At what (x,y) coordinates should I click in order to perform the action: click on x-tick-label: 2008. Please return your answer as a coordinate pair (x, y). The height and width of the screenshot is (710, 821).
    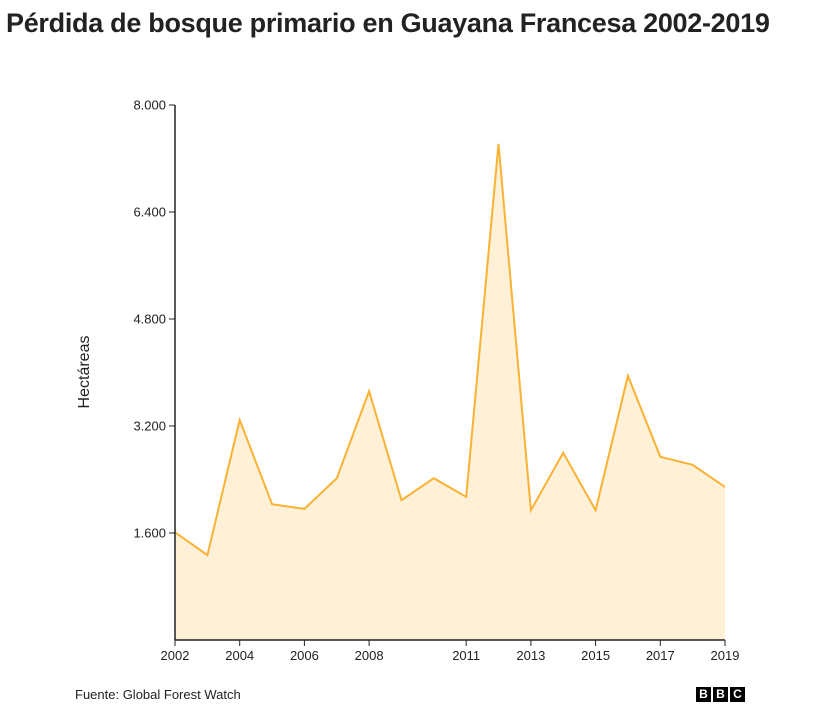
    Looking at the image, I should click on (369, 655).